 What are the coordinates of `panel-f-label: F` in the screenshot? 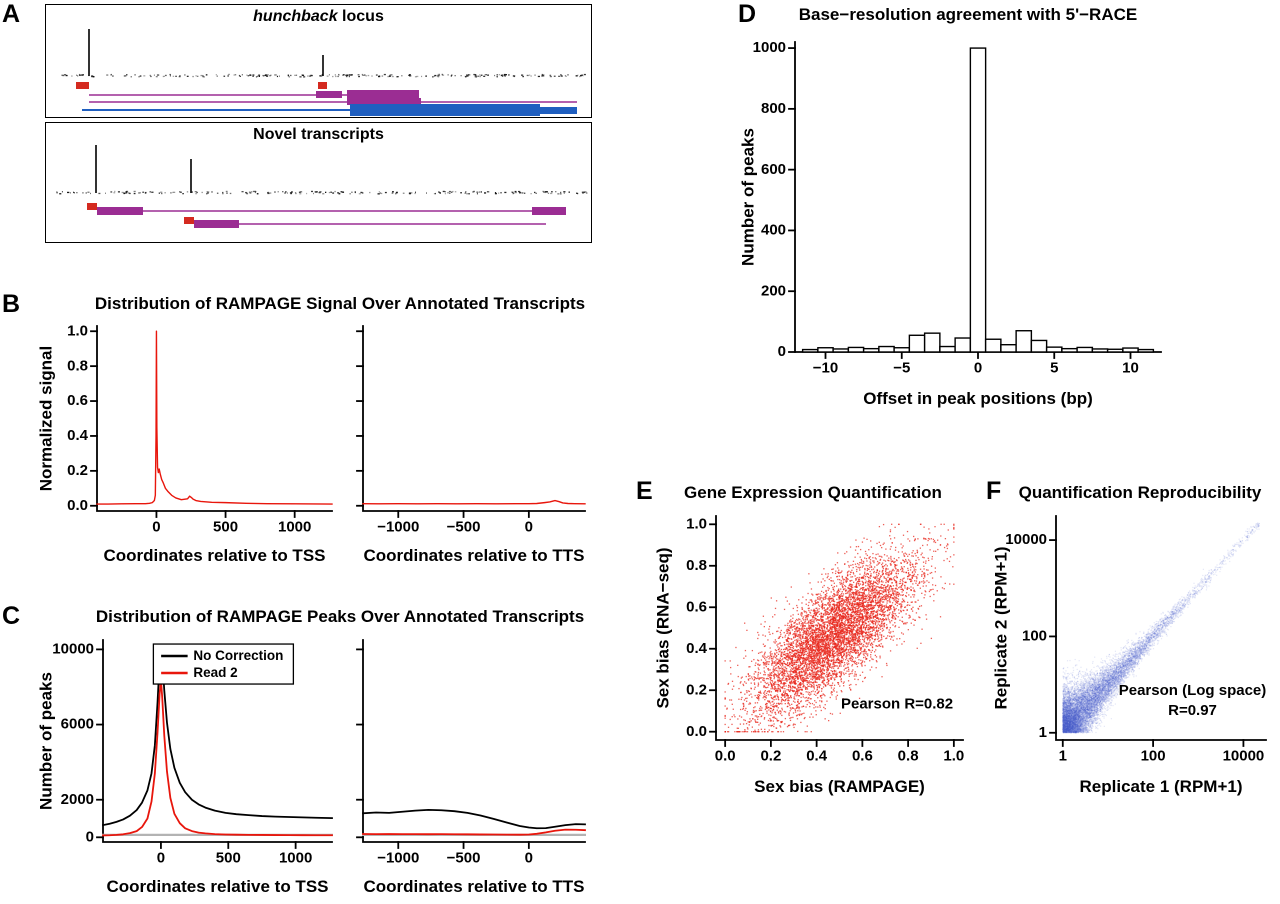 It's located at (994, 491).